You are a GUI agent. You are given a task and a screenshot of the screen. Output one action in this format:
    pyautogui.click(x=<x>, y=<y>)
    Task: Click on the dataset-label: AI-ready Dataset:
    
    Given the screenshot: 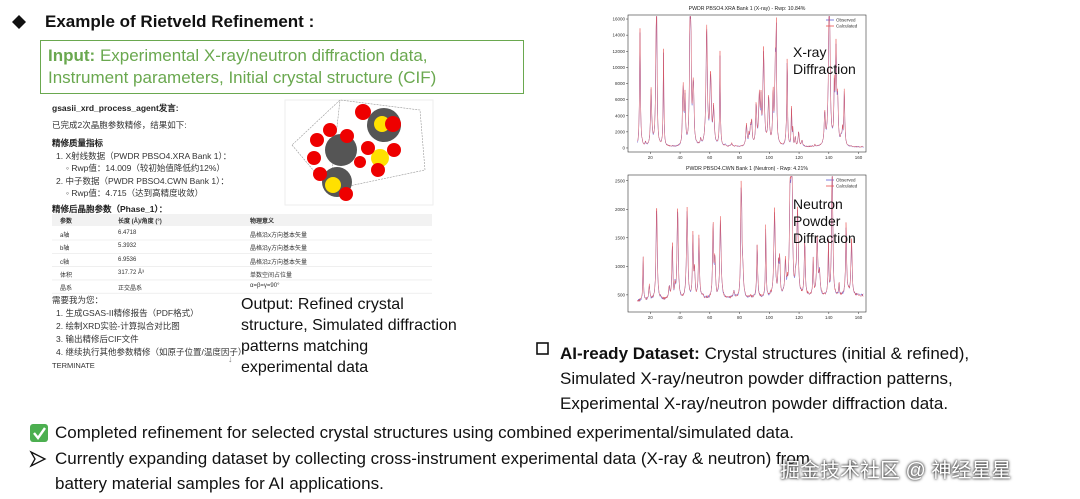 What is the action you would take?
    pyautogui.click(x=630, y=353)
    